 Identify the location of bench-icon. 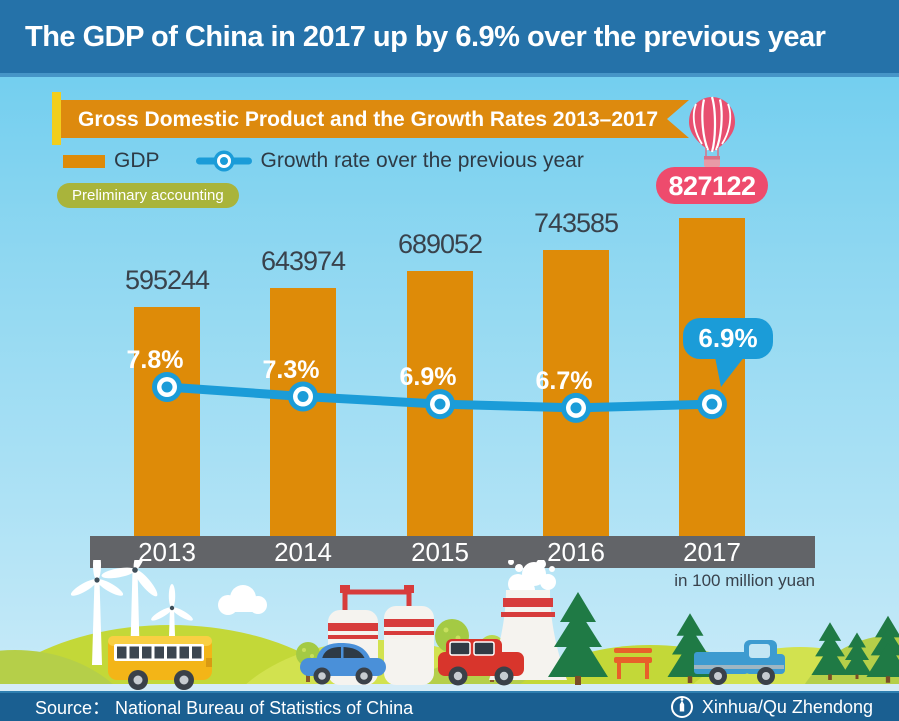
(633, 663).